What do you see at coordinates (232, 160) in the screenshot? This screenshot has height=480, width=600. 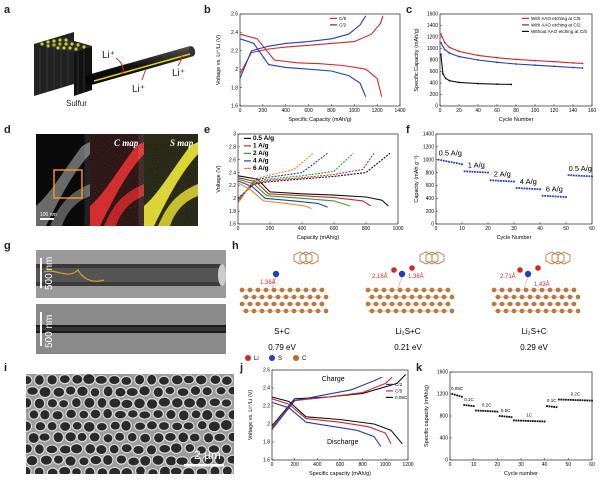 I see `y-tick-label: 2.6` at bounding box center [232, 160].